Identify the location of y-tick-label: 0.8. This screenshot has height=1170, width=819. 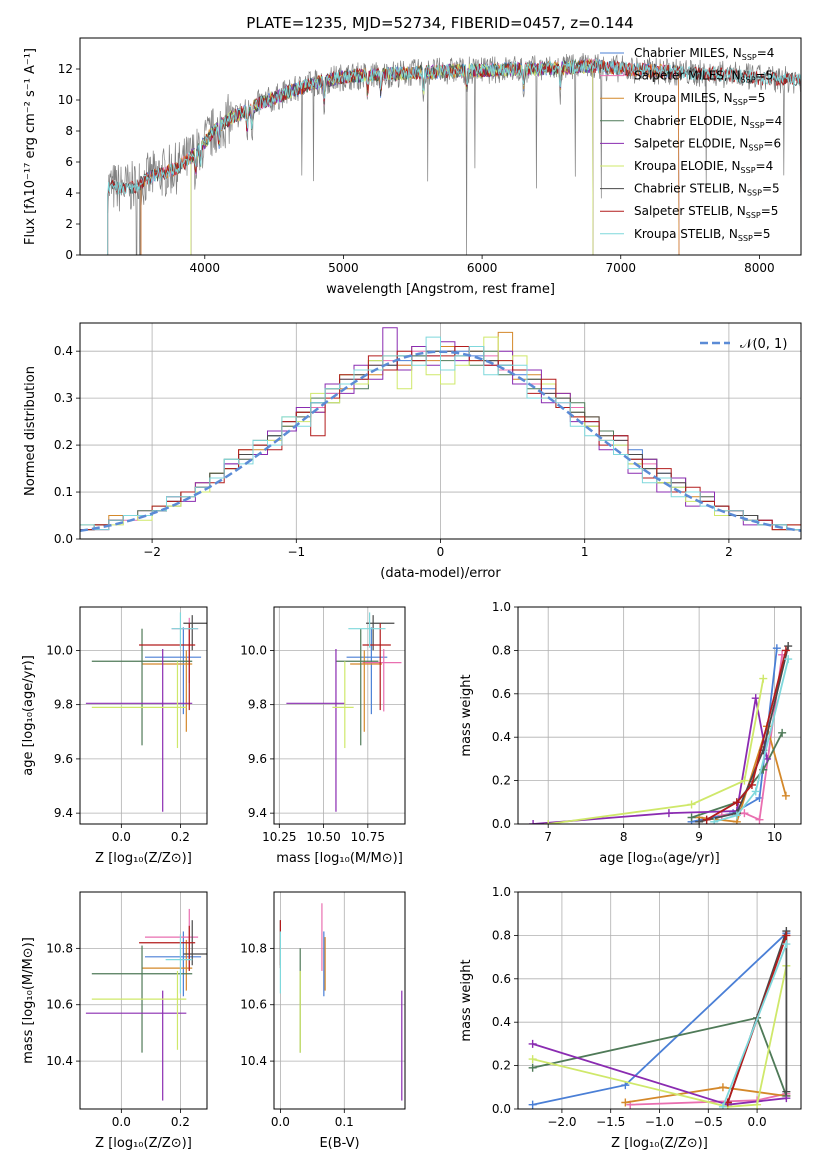
(501, 650).